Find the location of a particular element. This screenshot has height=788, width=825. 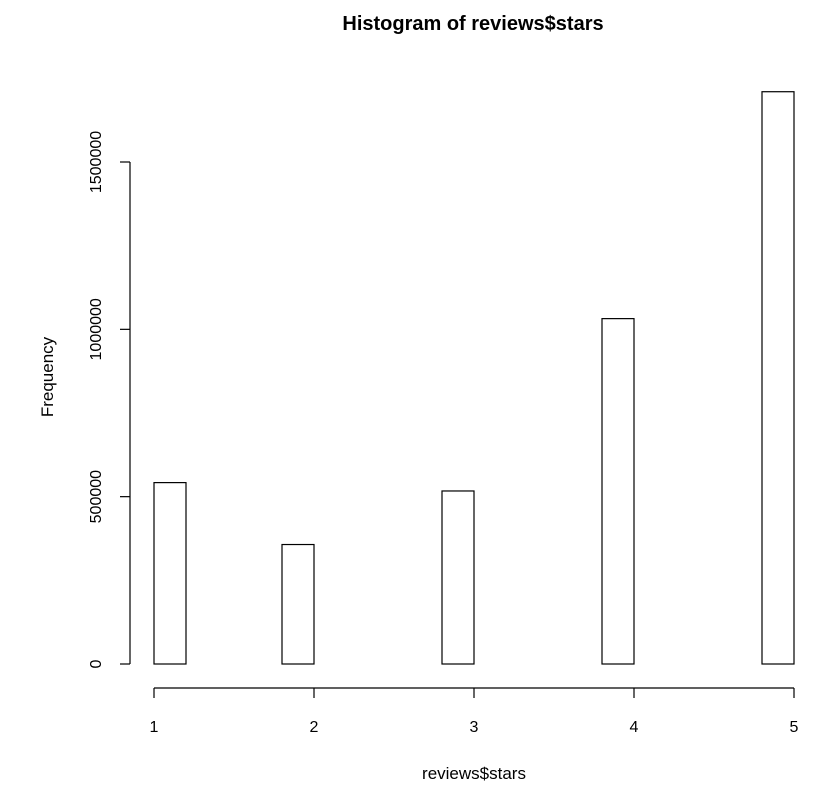

y-axis: 0 500000 1000000 1500000 is located at coordinates (109, 399).